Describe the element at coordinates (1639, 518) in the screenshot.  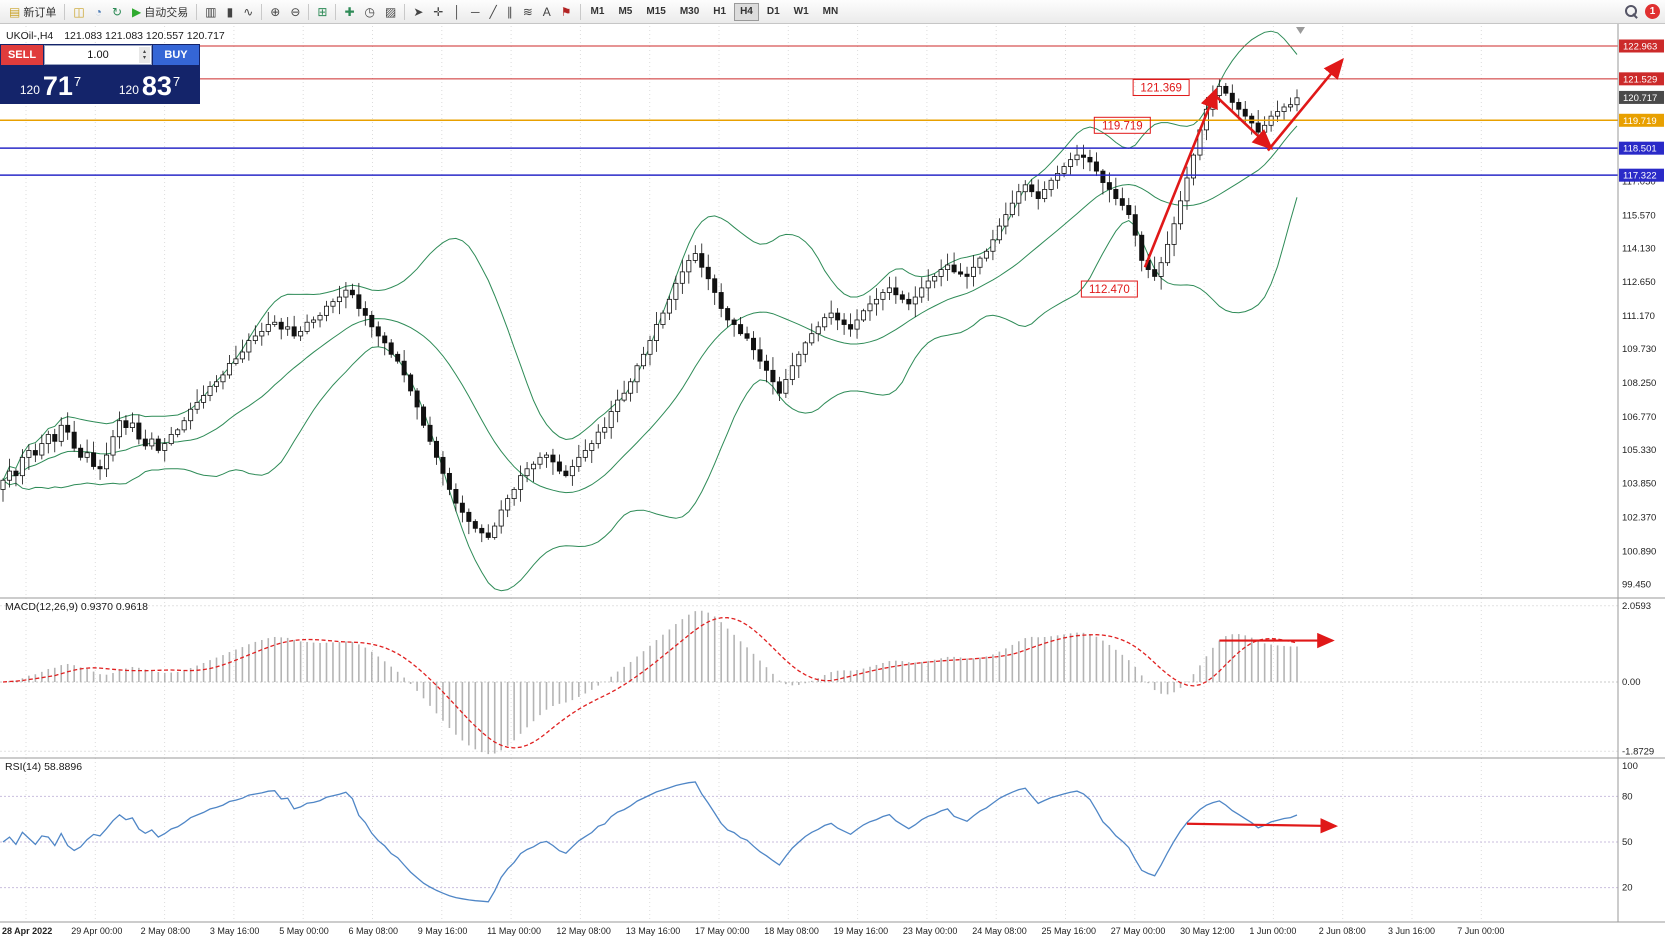
I see `svg-text: 102.370` at that location.